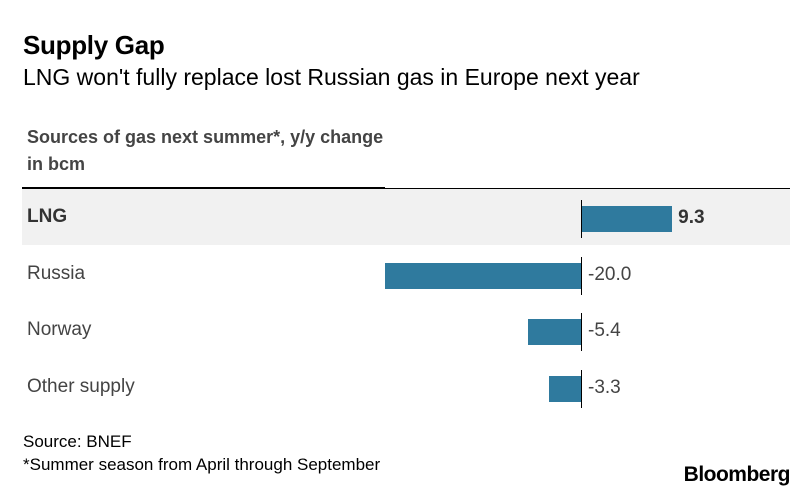 This screenshot has height=495, width=810. I want to click on header-rule-thick, so click(203, 188).